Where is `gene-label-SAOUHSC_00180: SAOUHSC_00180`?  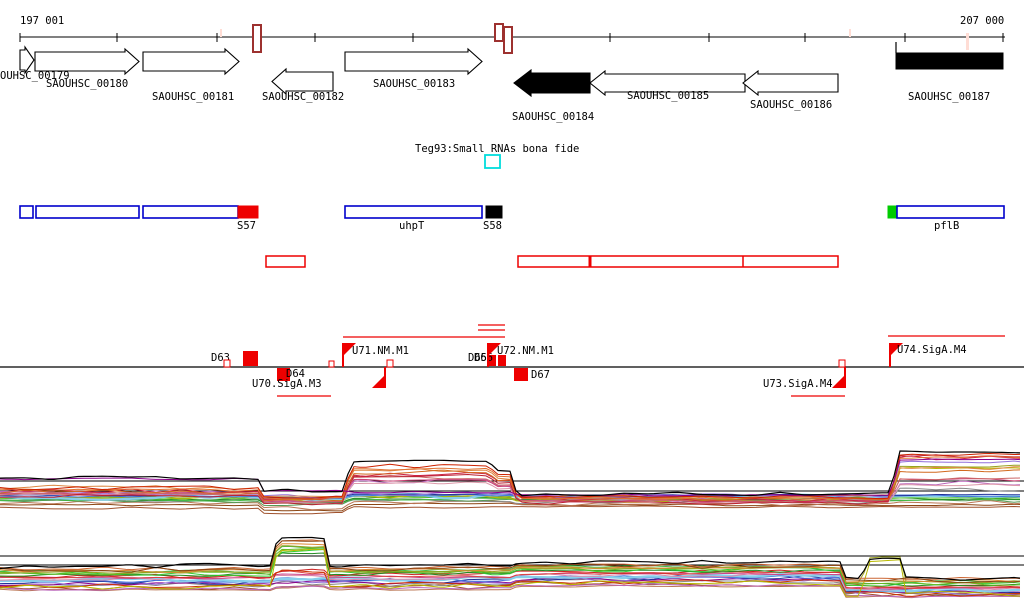
gene-label-SAOUHSC_00180: SAOUHSC_00180 is located at coordinates (87, 84).